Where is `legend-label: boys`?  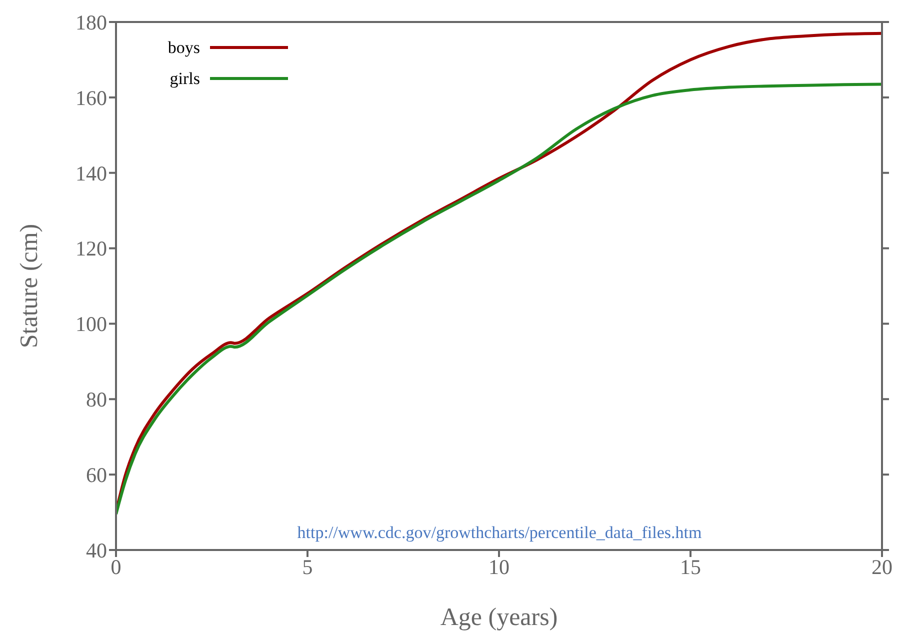 legend-label: boys is located at coordinates (183, 48).